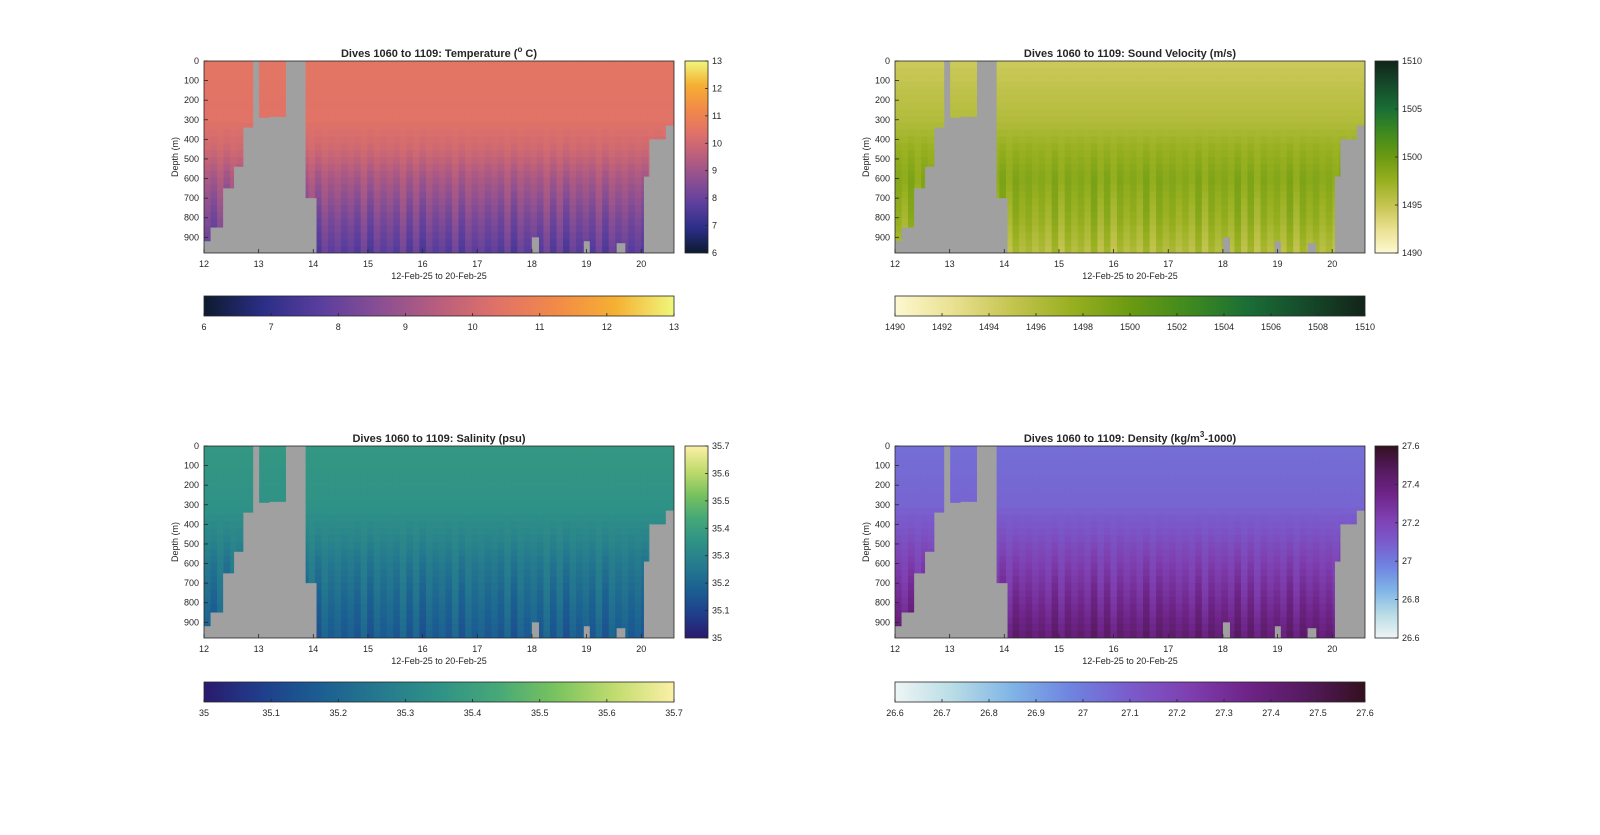  I want to click on colorbar-tick-label: 9, so click(714, 171).